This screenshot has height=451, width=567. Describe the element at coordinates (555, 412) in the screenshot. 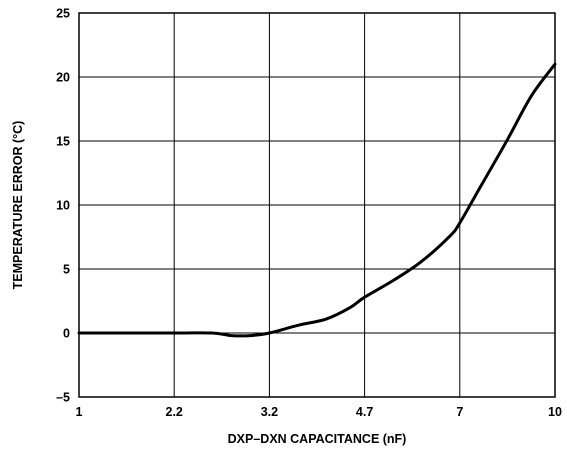

I see `x-tick-label: 10` at that location.